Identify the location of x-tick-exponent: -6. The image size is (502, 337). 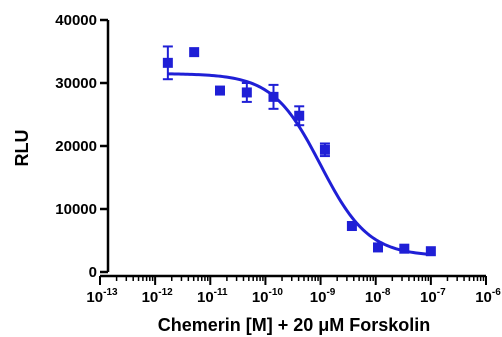
(496, 292).